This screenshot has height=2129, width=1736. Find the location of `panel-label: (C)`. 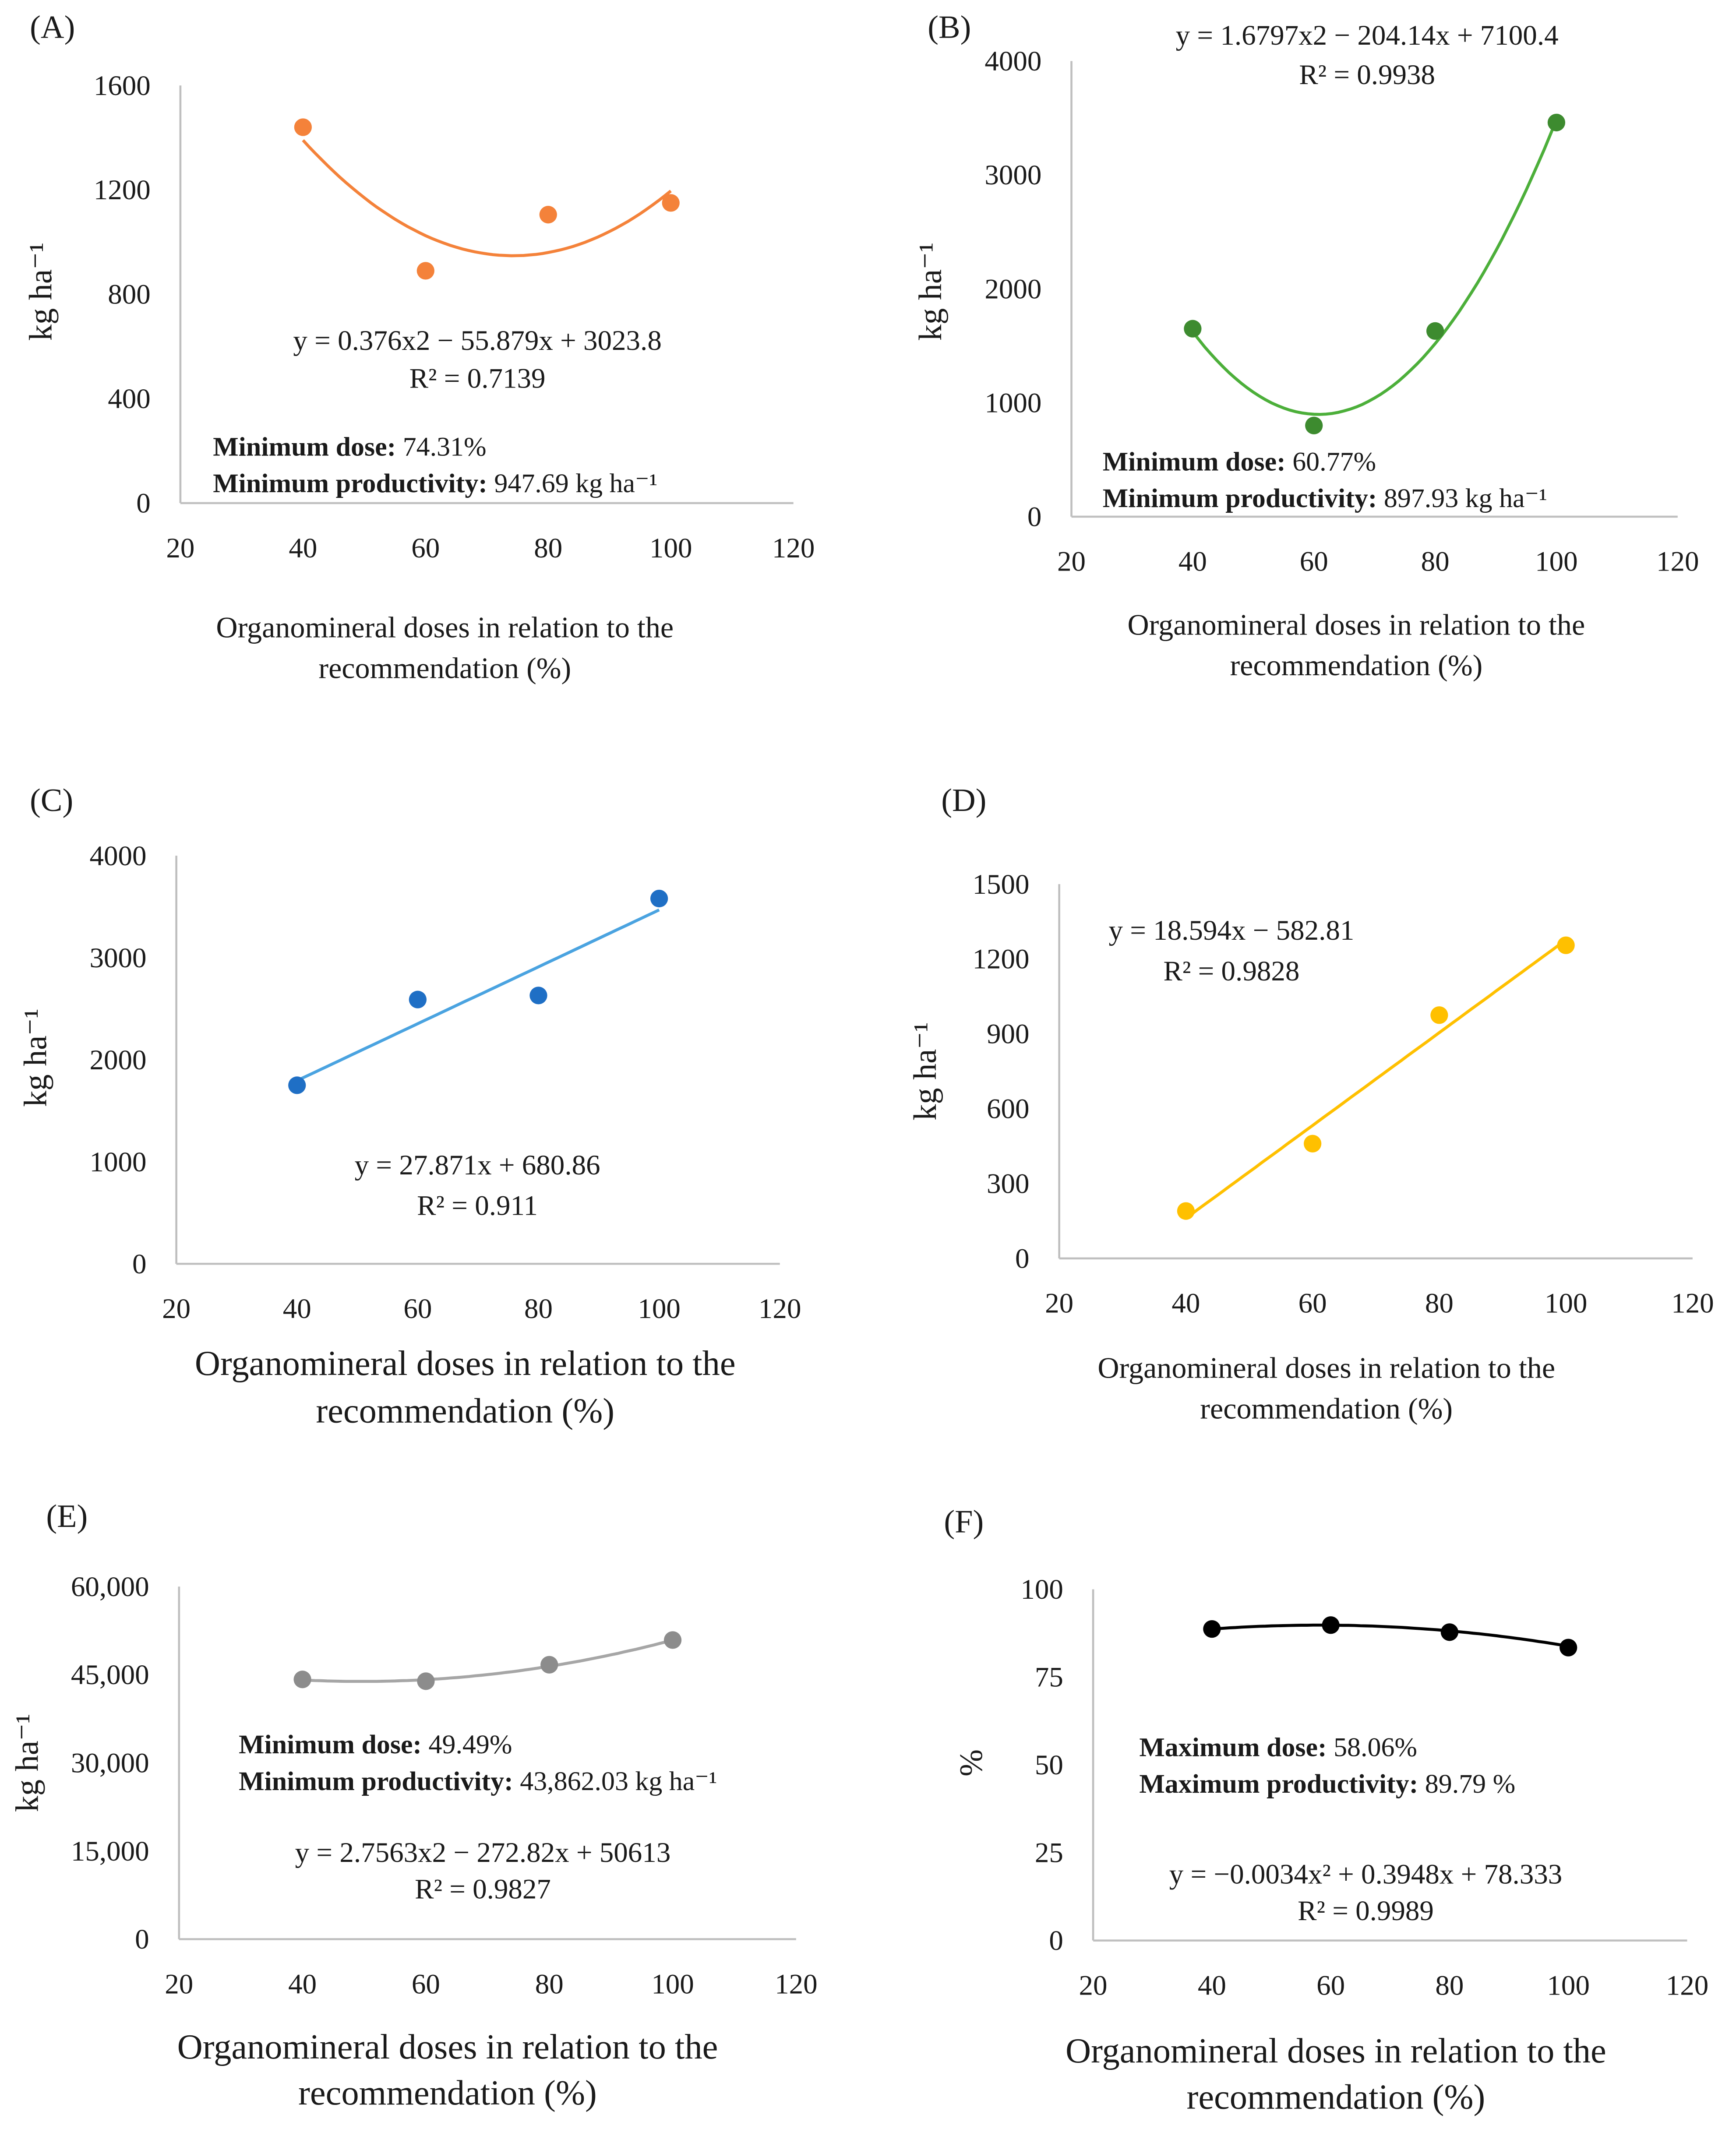

panel-label: (C) is located at coordinates (51, 800).